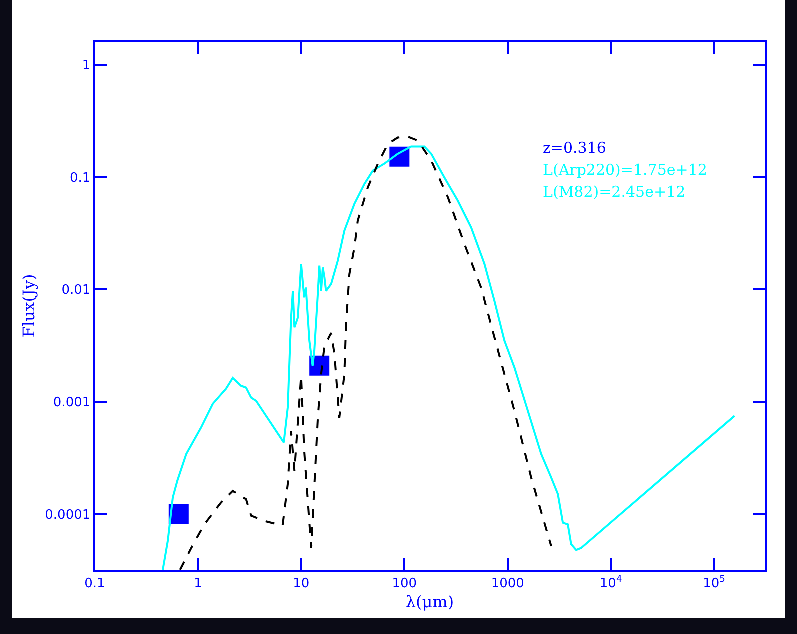 The height and width of the screenshot is (634, 797). Describe the element at coordinates (611, 583) in the screenshot. I see `x-tick-label: 10$^{4}$` at that location.